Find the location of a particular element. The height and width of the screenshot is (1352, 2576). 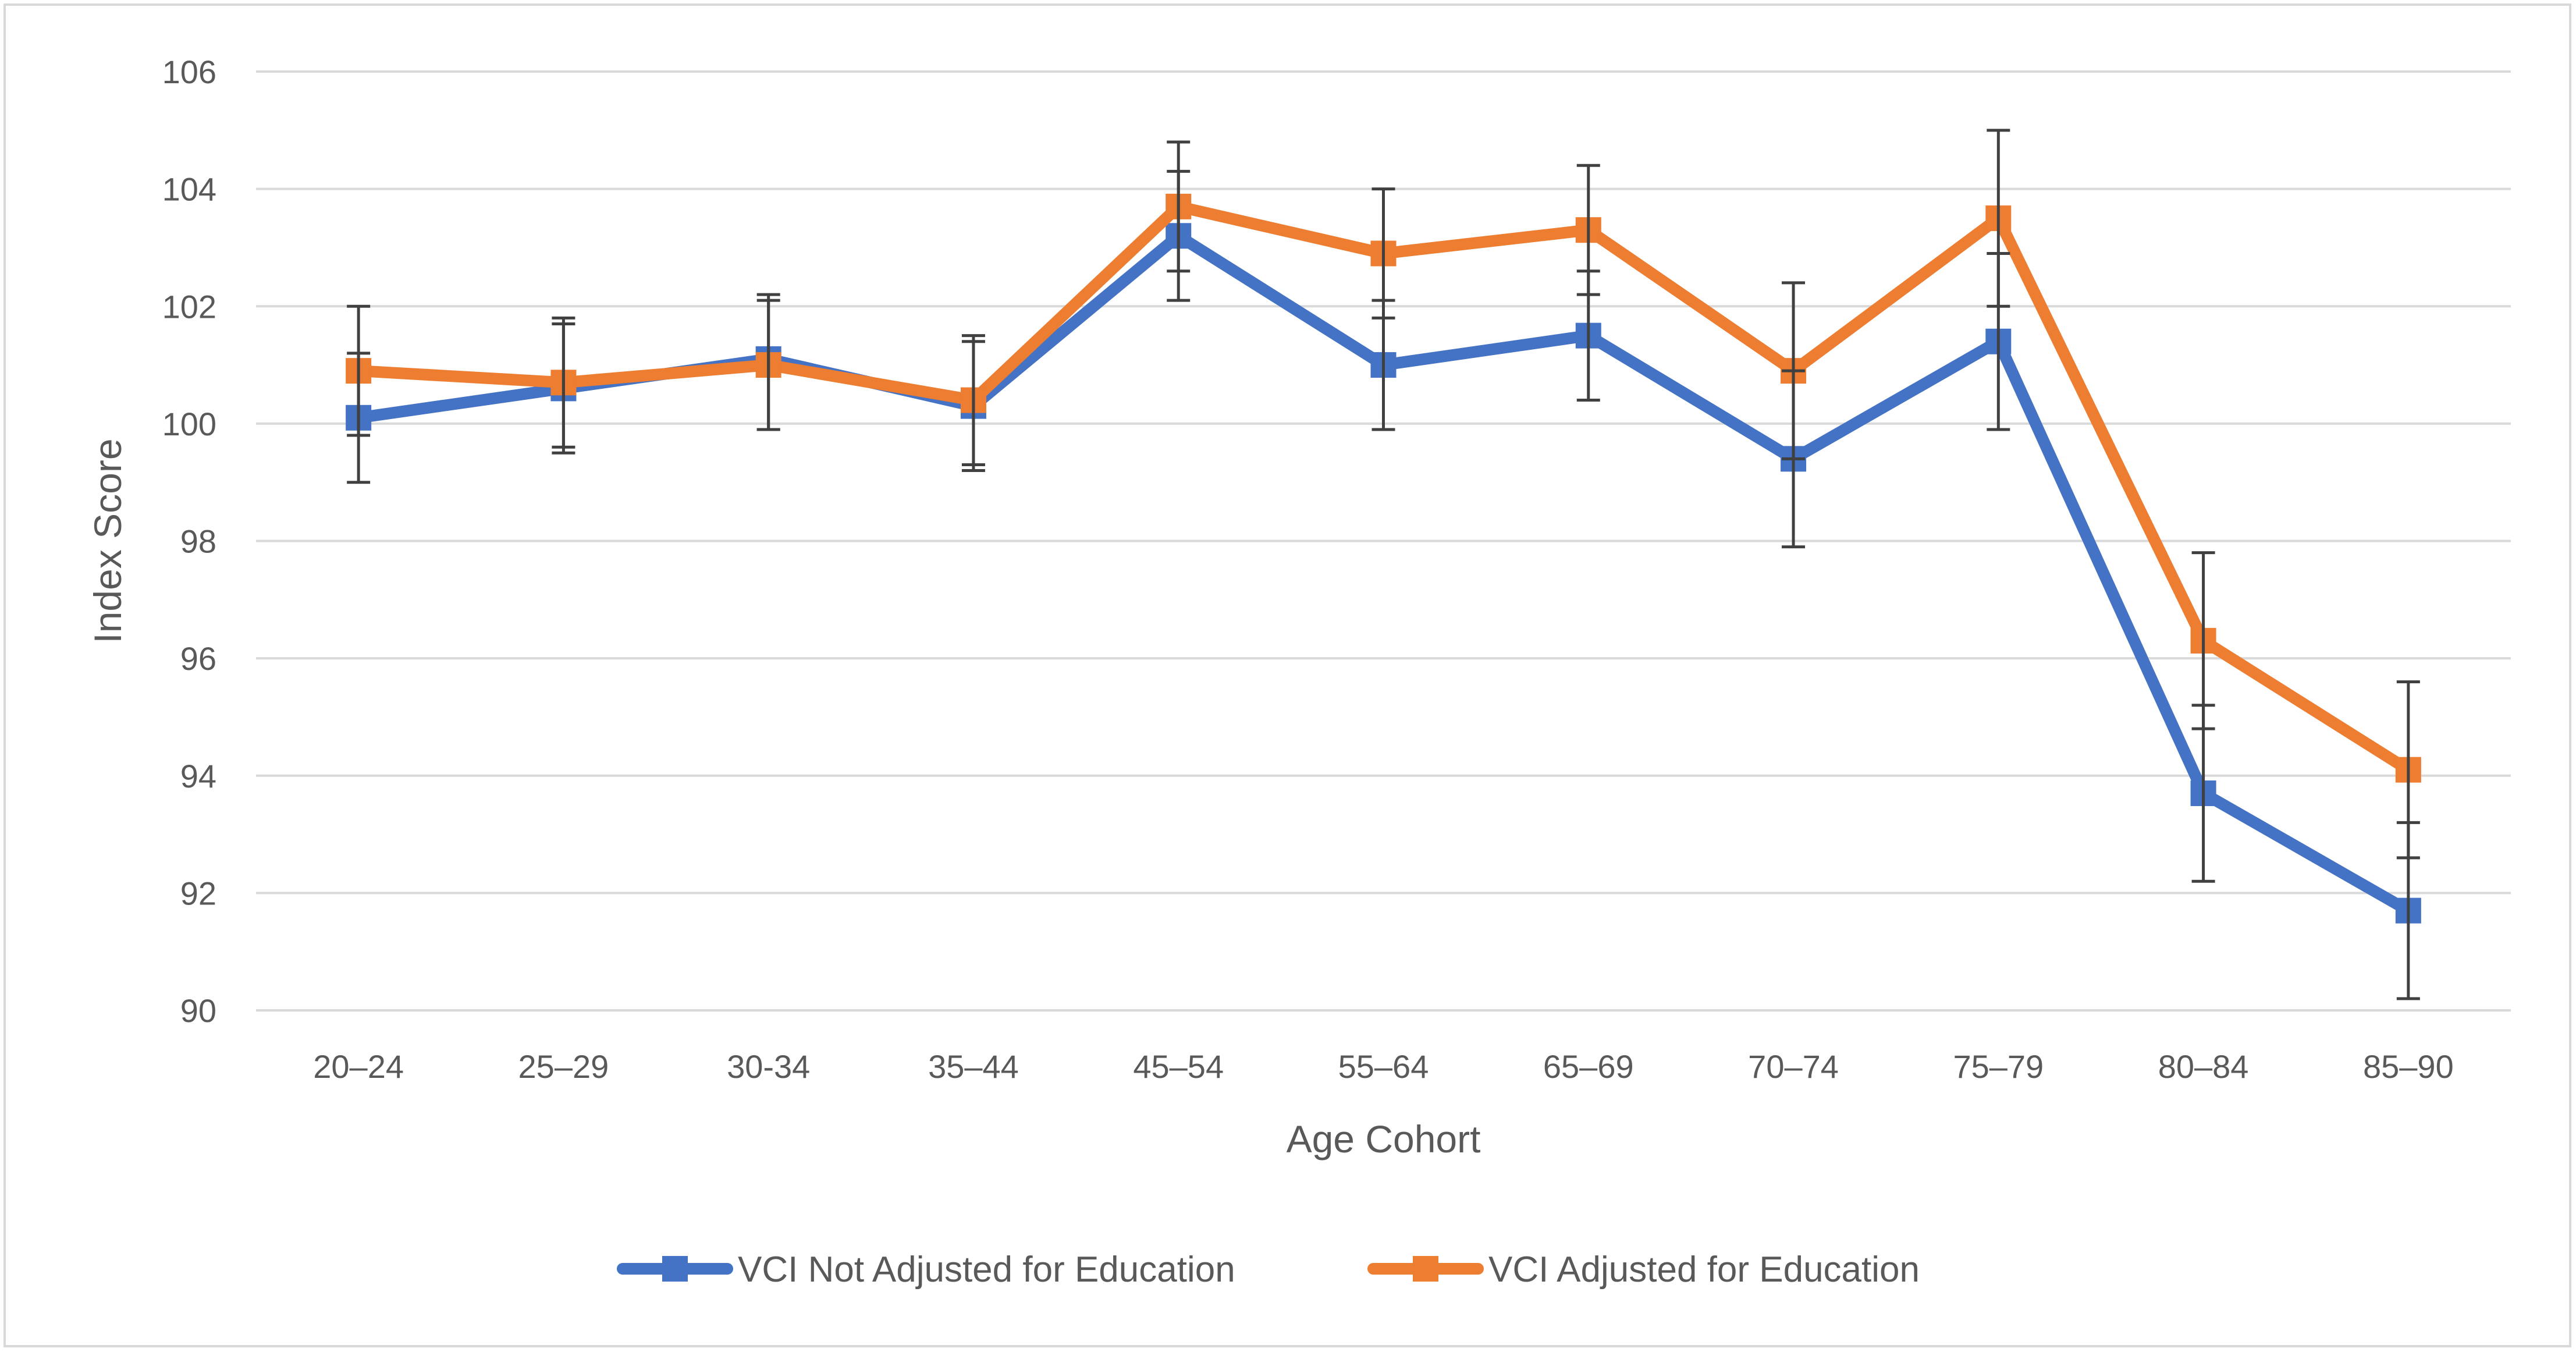

x-tick-label: 20–24 is located at coordinates (359, 1066).